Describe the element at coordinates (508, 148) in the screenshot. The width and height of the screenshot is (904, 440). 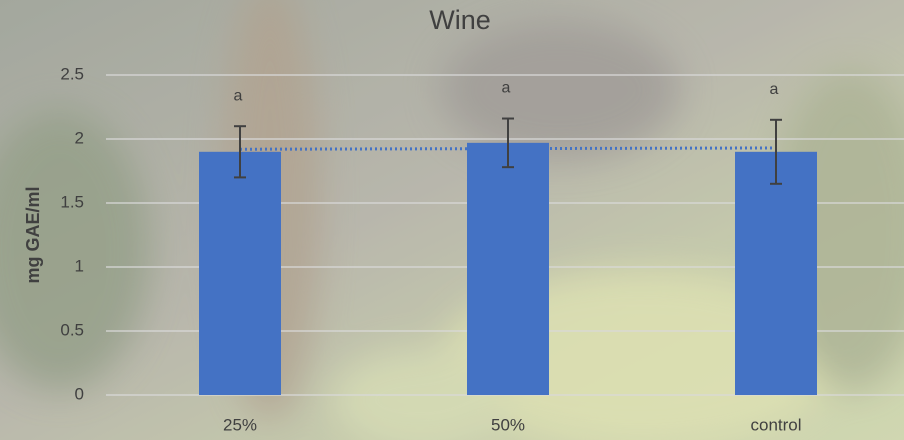
I see `trendline` at that location.